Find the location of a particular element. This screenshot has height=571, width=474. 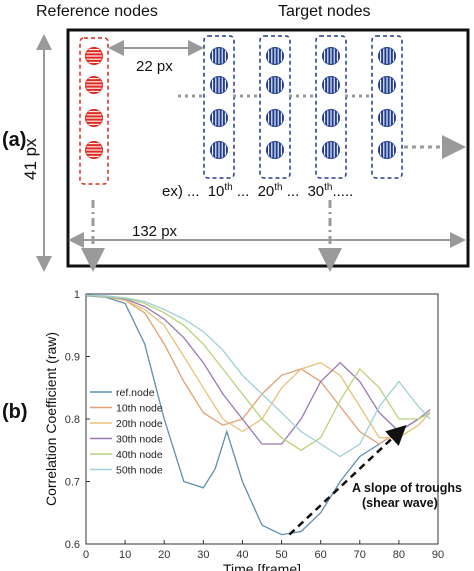

legend-entry: 30th node is located at coordinates (139, 440).